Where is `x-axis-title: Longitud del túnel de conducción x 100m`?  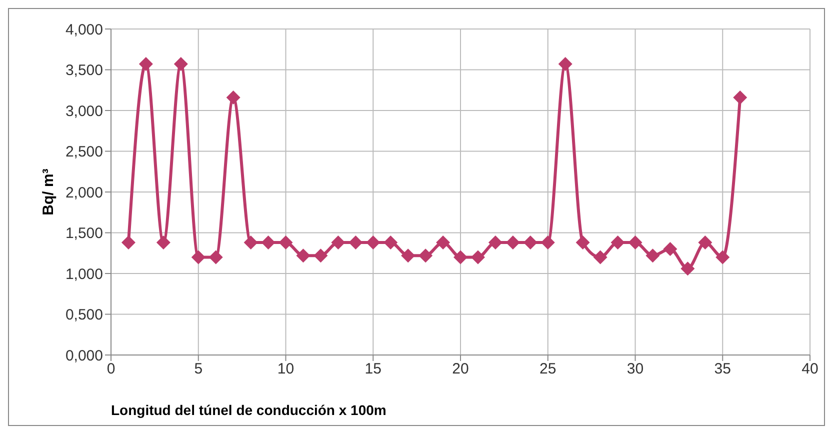
x-axis-title: Longitud del túnel de conducción x 100m is located at coordinates (248, 410).